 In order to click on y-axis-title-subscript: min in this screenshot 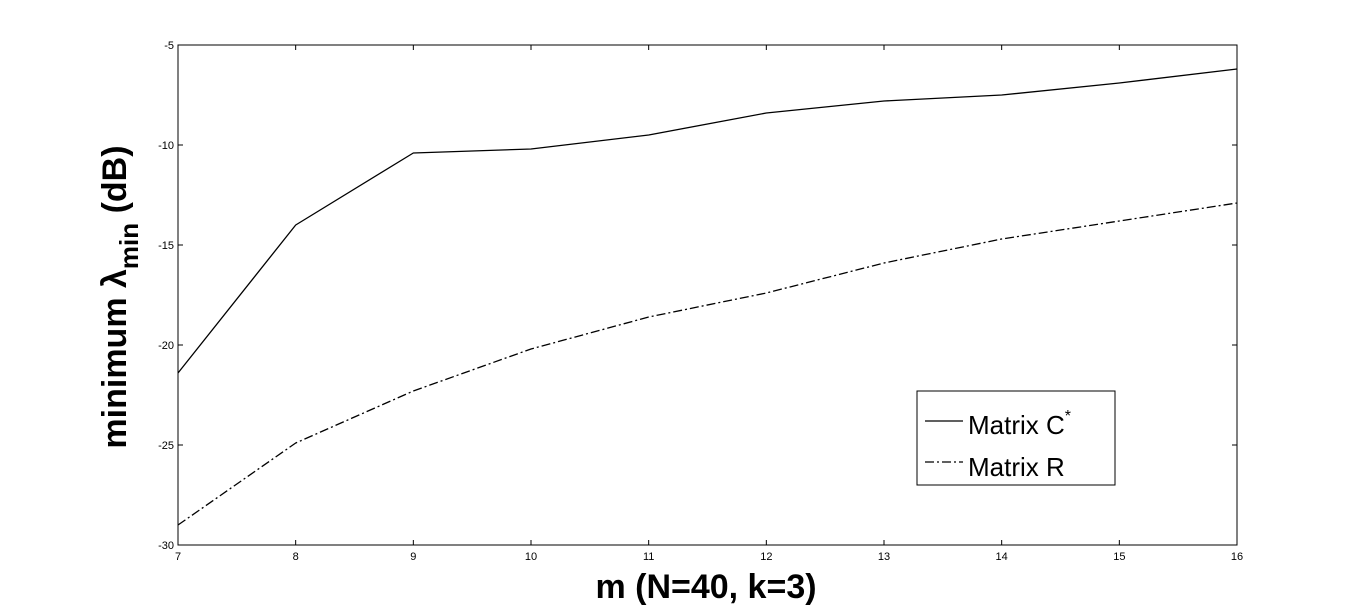, I will do `click(129, 246)`.